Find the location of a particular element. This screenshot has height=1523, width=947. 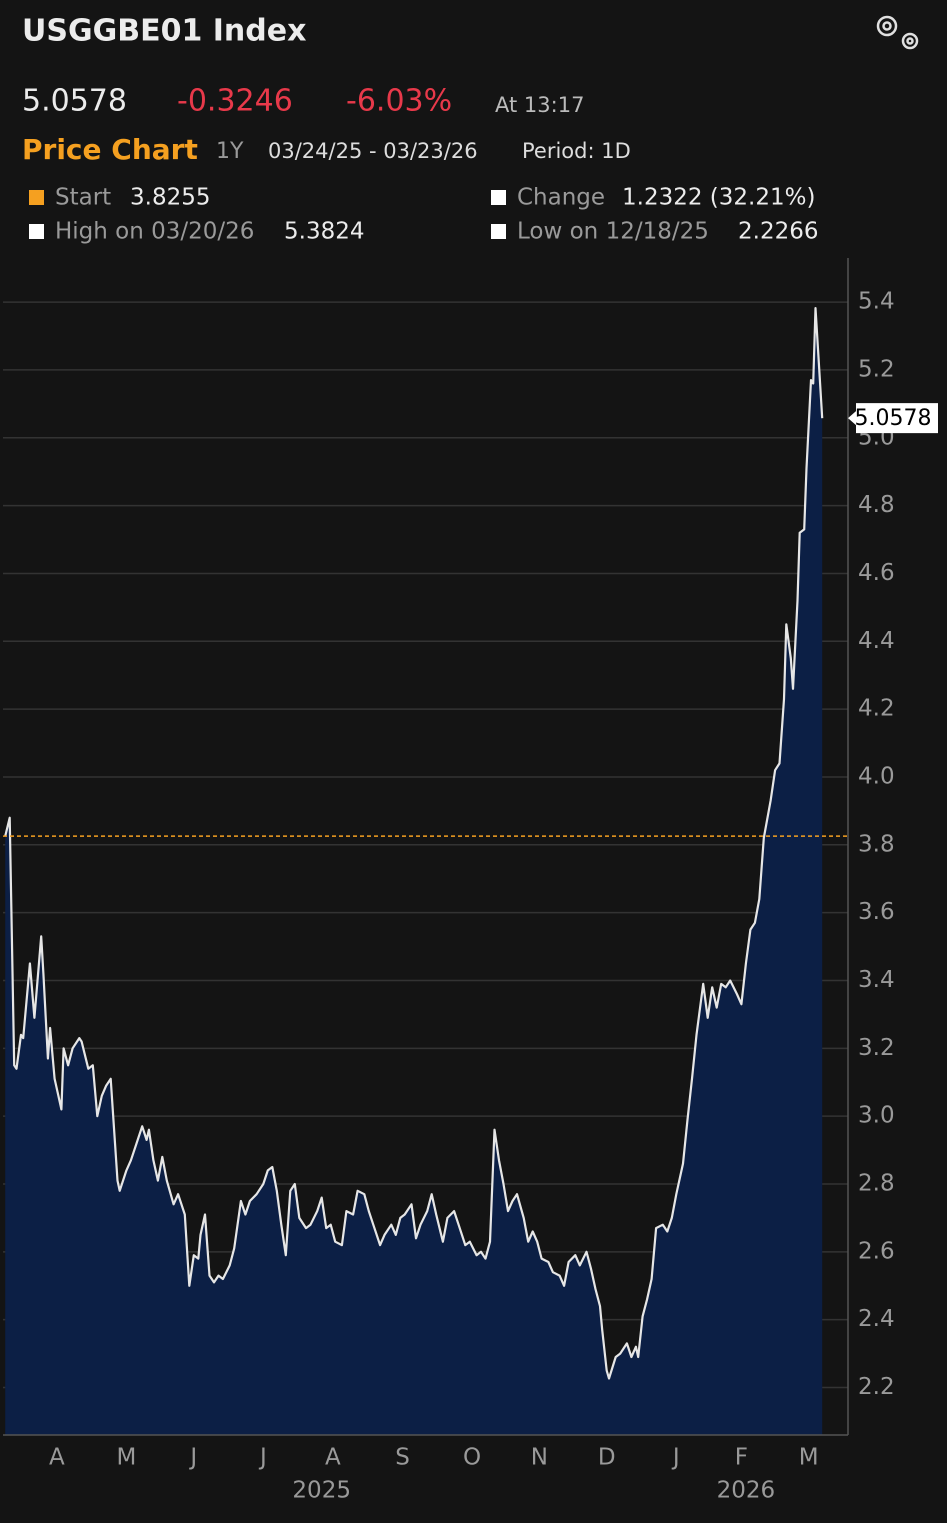

time: At 13:17 is located at coordinates (539, 105).